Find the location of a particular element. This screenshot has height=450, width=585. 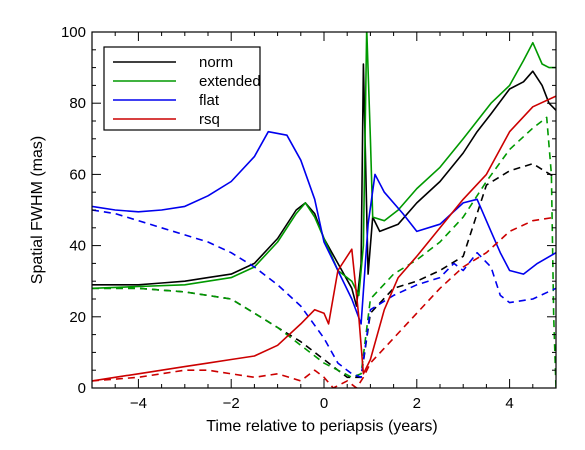

x-tick-label: 0 is located at coordinates (324, 403).